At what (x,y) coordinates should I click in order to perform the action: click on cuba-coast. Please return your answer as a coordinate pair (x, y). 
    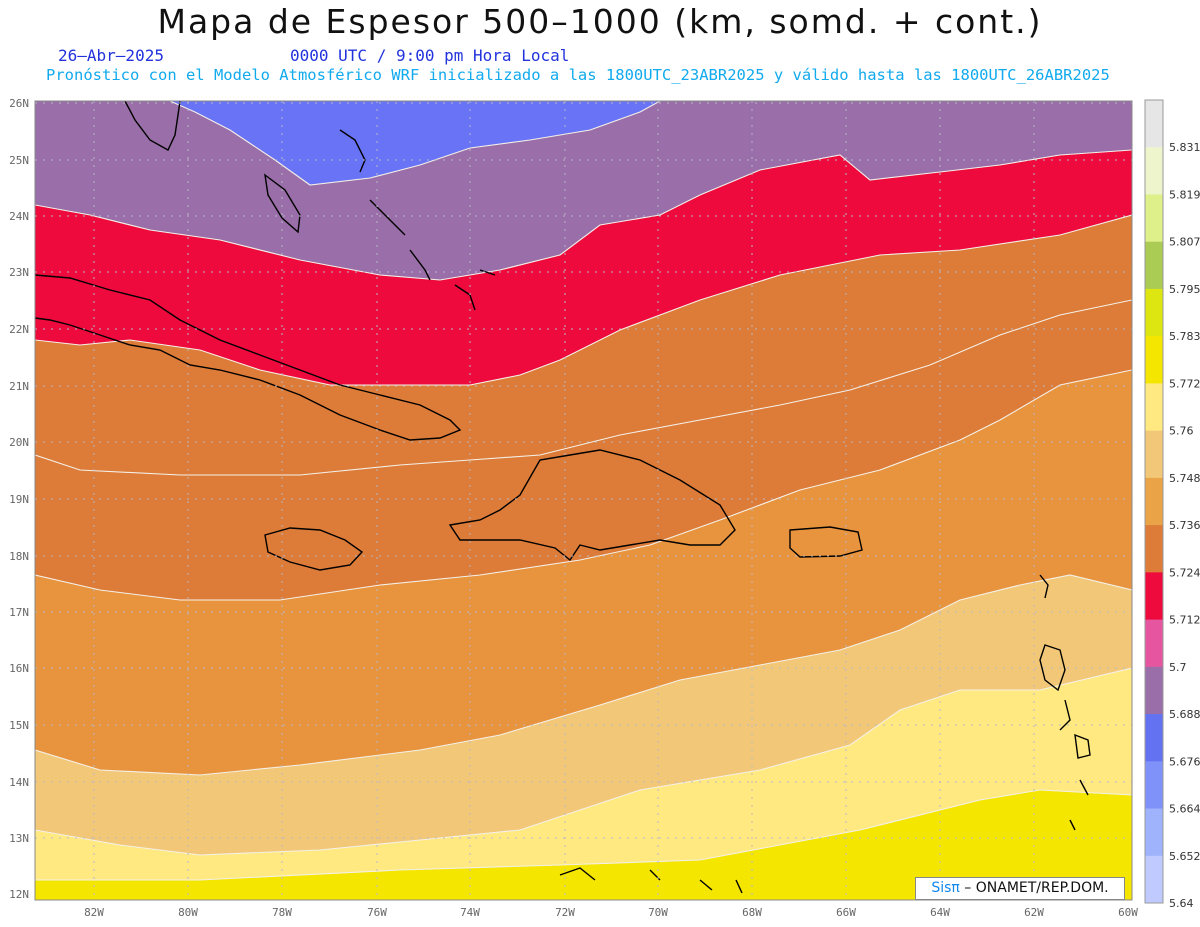
    Looking at the image, I should click on (248, 357).